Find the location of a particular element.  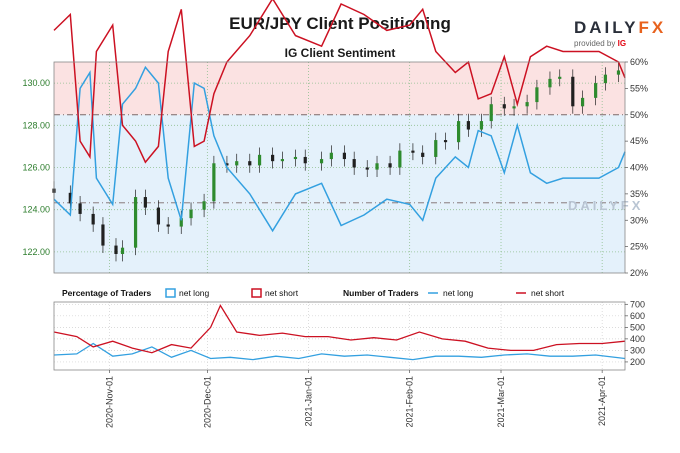

percentage-tick-label: 35% is located at coordinates (639, 194).